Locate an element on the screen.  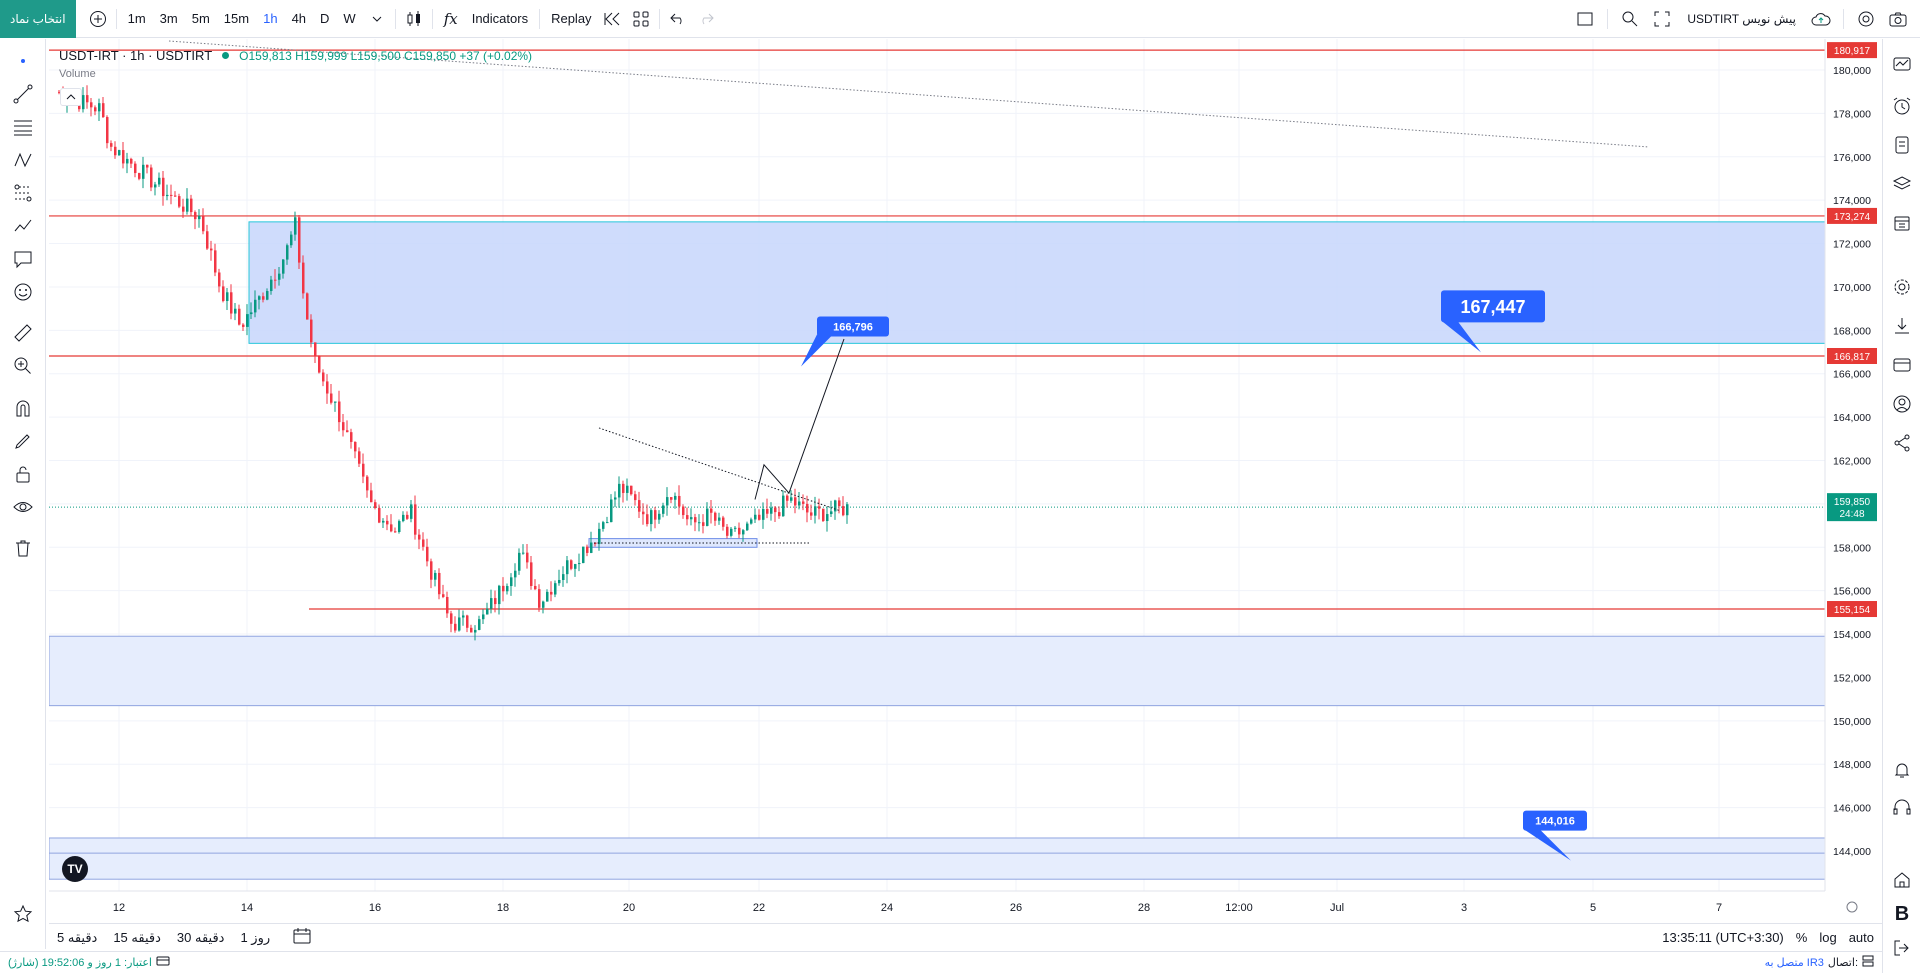
zoom-search-icon is located at coordinates (1630, 19).